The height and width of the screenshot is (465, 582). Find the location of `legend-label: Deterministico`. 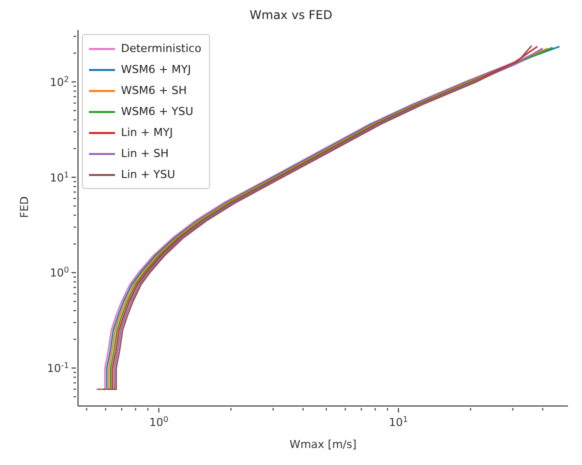

legend-label: Deterministico is located at coordinates (161, 48).